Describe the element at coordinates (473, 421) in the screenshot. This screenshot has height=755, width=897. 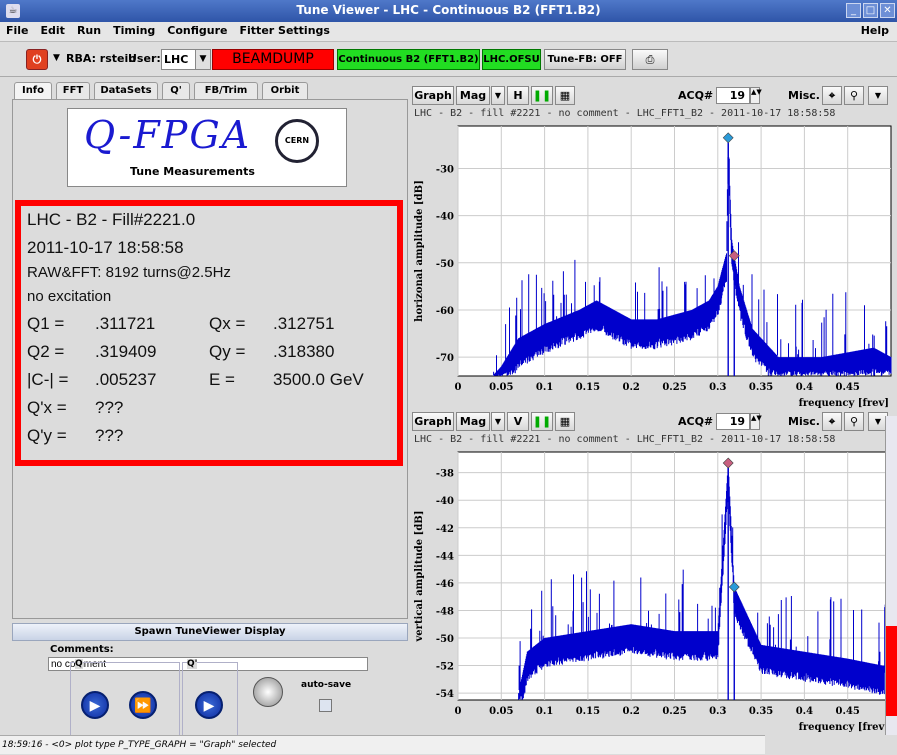
I see `bottom-mode-select: Mag` at that location.